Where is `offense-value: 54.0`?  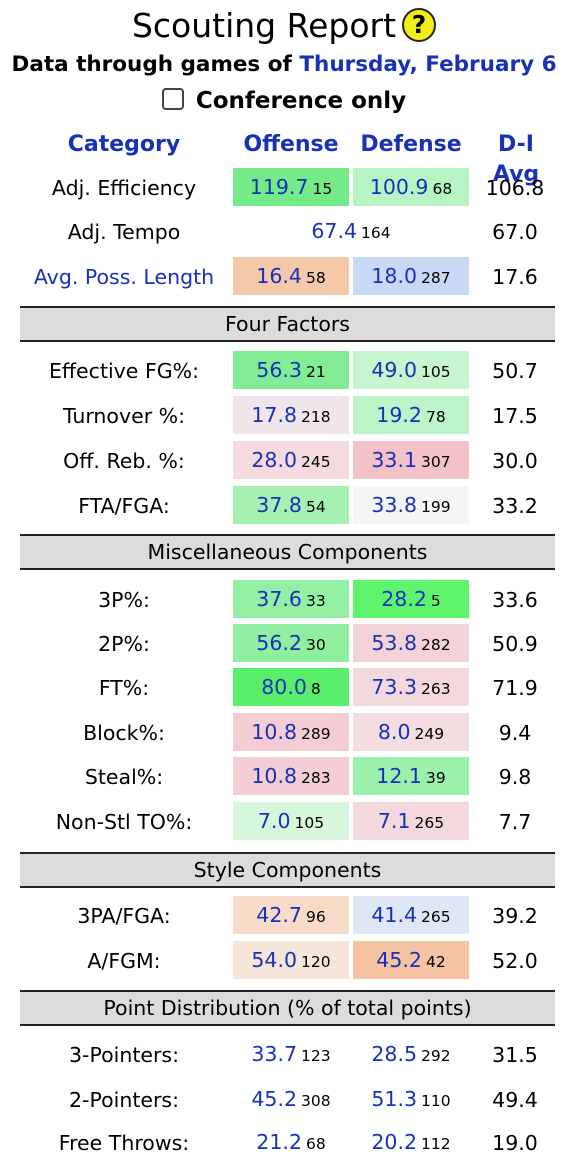
offense-value: 54.0 is located at coordinates (274, 960).